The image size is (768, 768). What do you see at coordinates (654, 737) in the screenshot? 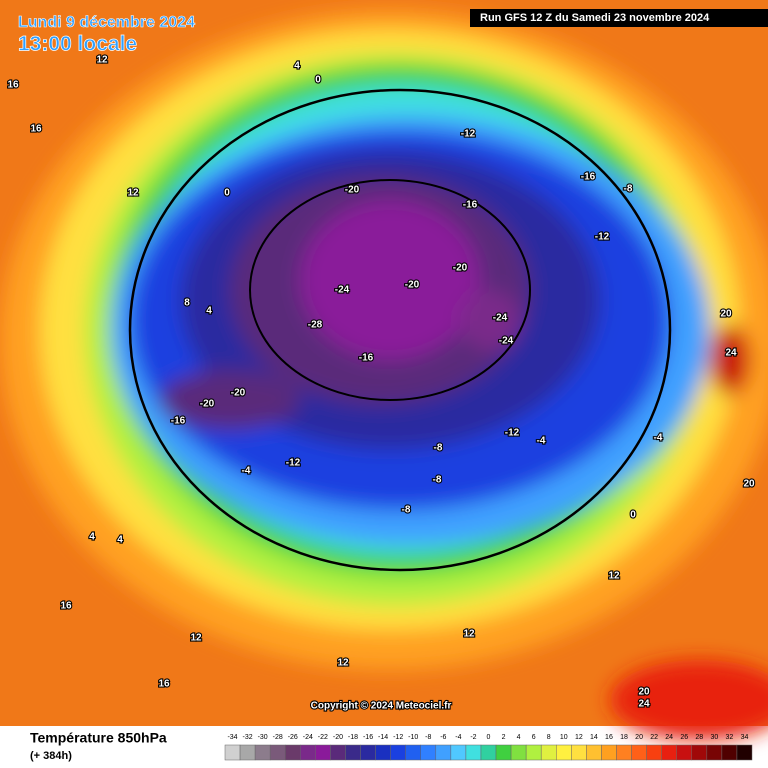
I see `legend-label: 22` at bounding box center [654, 737].